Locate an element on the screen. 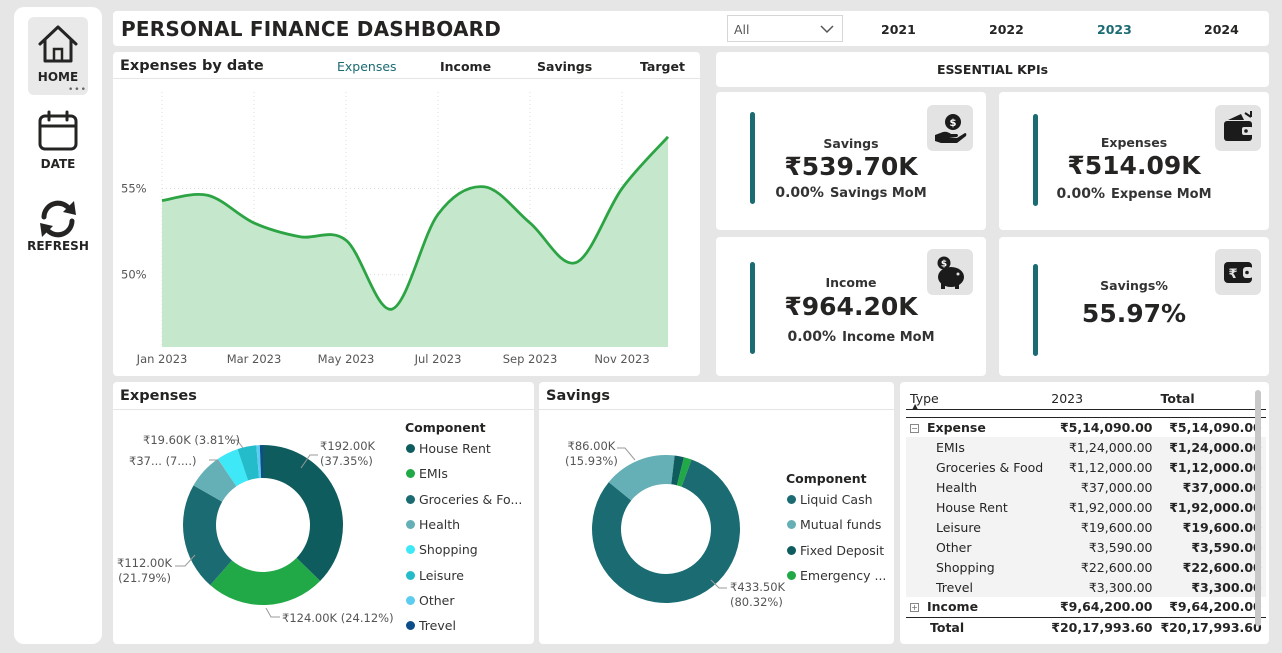  matrix-expense-item-row: House Rent ₹1,92,000.00 ₹1,92,000.00 is located at coordinates (1086, 507).